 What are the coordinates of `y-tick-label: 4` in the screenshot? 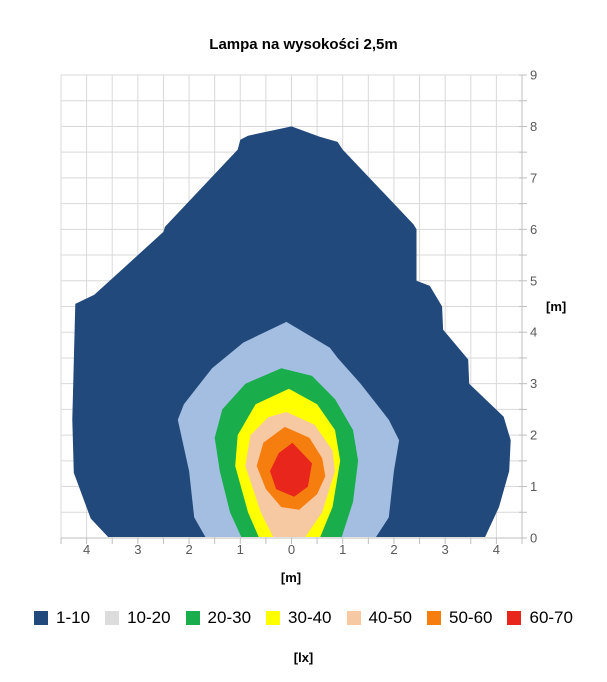 It's located at (533, 332).